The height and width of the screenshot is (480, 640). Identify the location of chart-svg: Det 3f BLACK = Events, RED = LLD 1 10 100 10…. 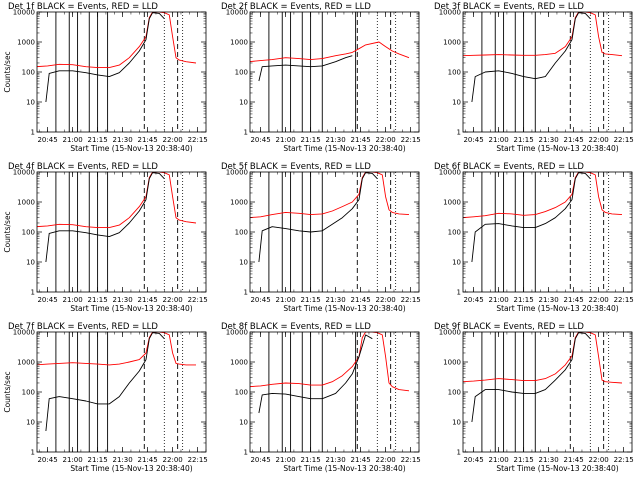
(534, 77).